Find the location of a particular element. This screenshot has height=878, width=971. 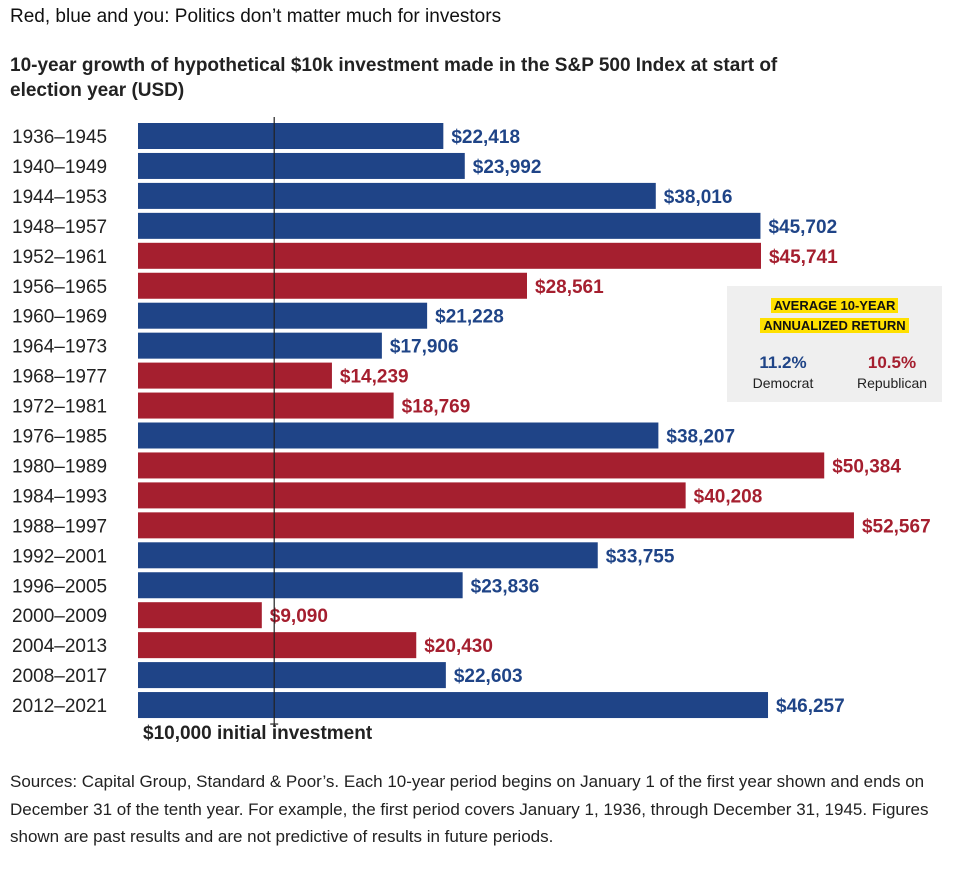

category-label: 1992–2001 is located at coordinates (59, 556).